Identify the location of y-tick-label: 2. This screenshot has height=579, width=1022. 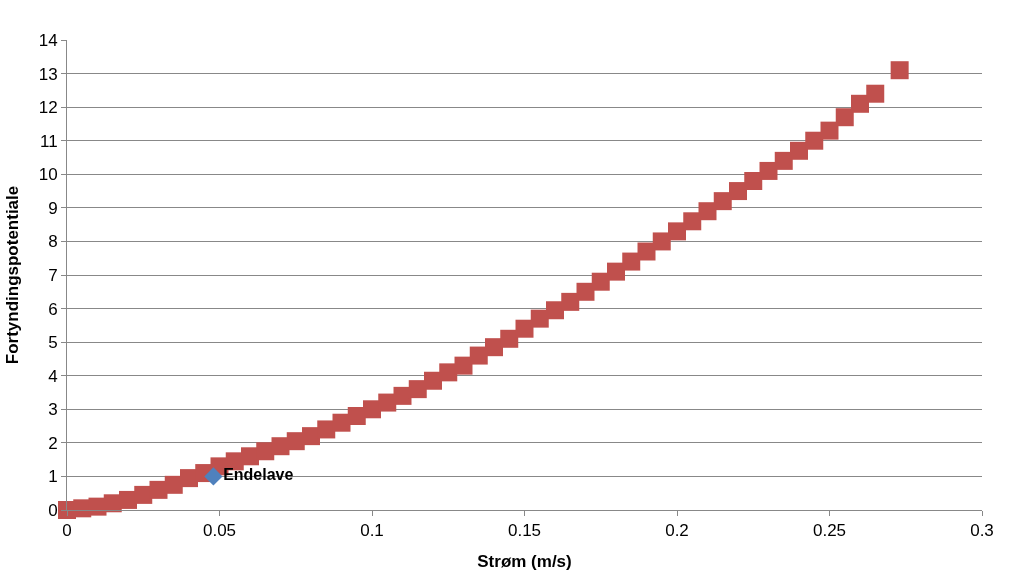
(53, 443).